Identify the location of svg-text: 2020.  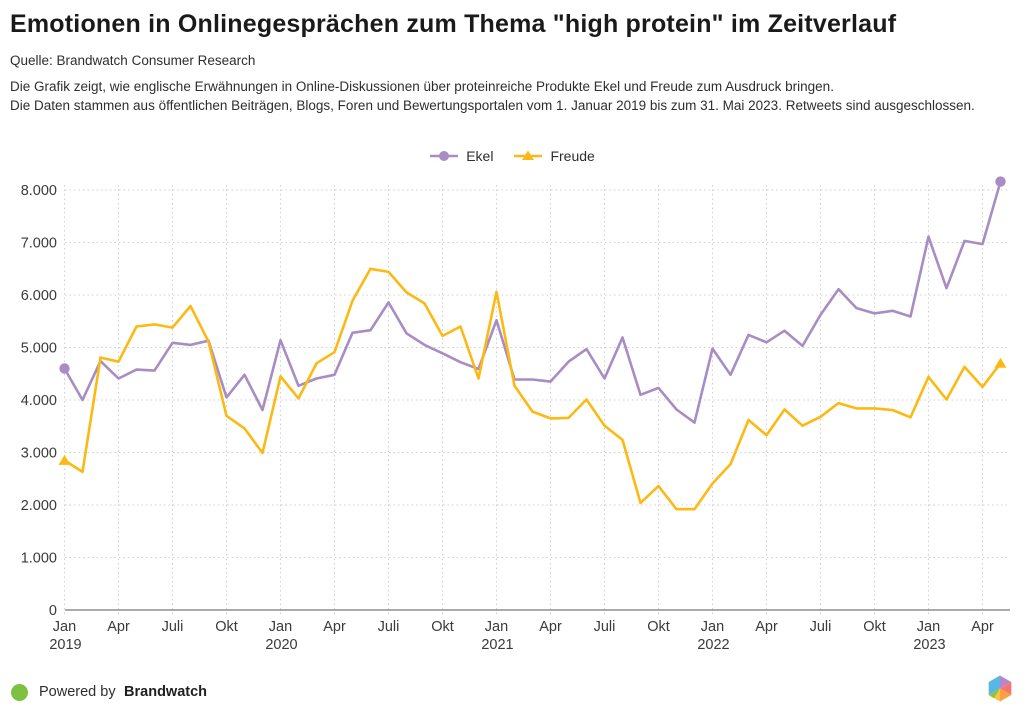
(281, 645).